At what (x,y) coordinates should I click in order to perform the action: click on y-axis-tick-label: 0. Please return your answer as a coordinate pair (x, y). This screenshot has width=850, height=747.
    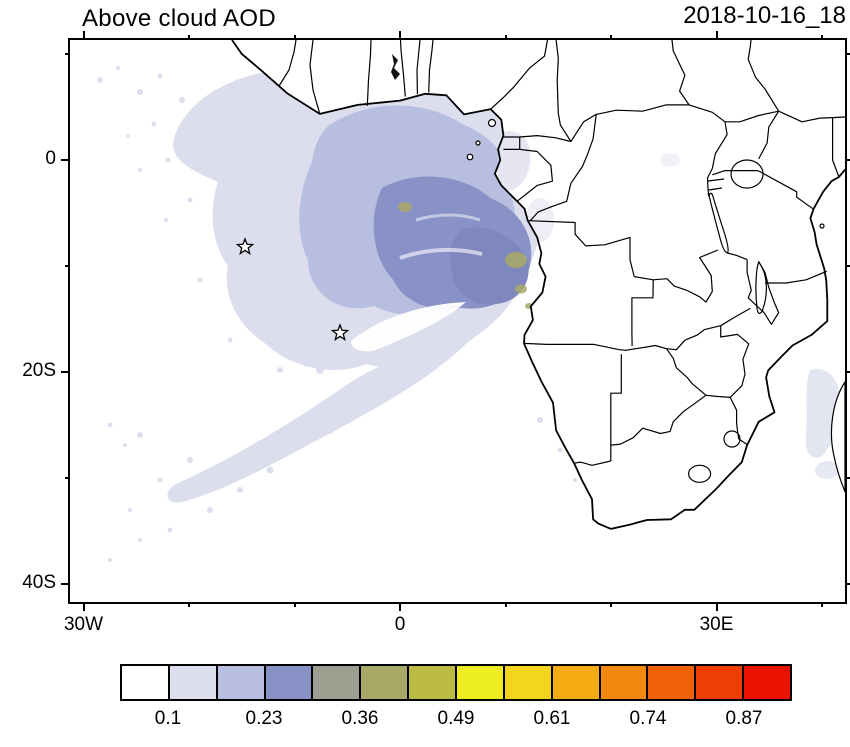
    Looking at the image, I should click on (50, 158).